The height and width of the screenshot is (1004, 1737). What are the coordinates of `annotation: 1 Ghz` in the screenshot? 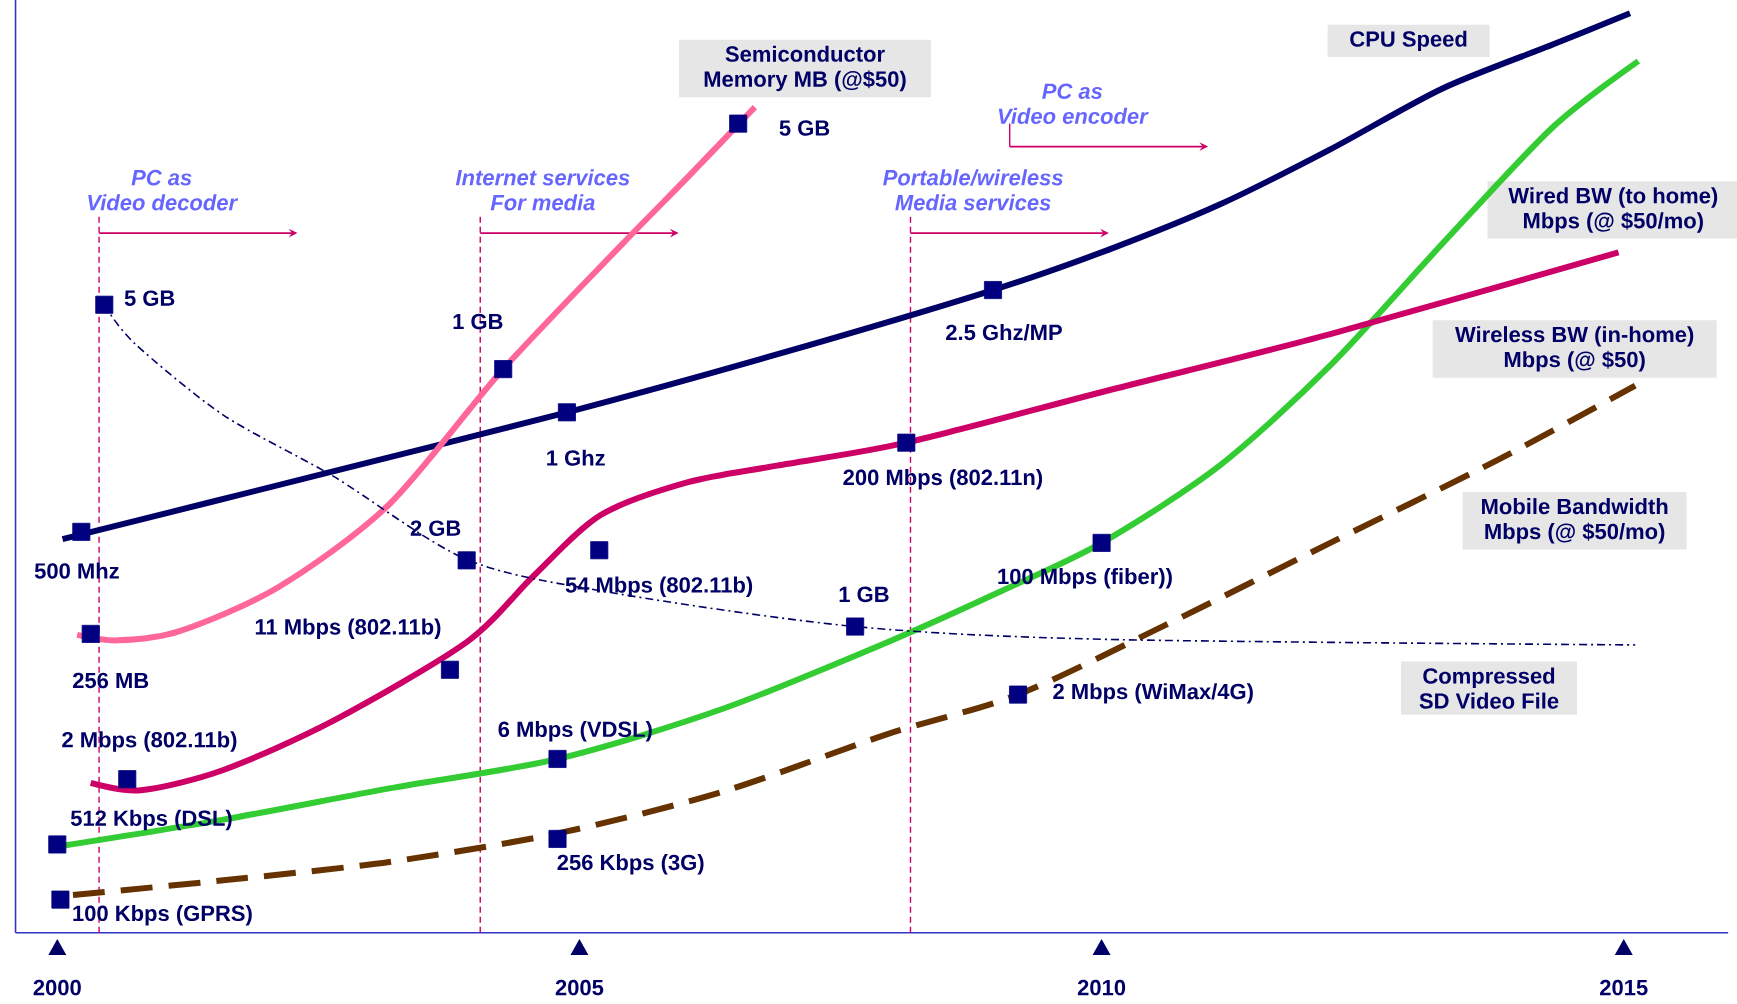 It's located at (576, 457).